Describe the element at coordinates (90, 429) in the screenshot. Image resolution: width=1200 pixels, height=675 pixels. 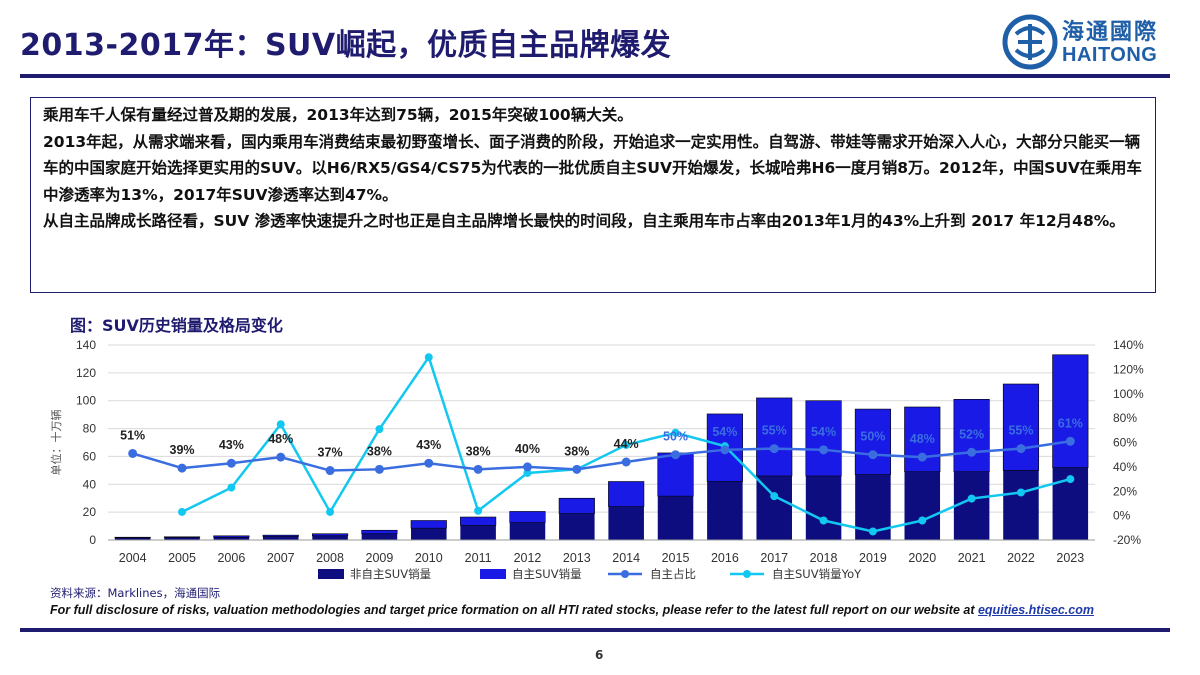
I see `y-tick-label: 80` at that location.